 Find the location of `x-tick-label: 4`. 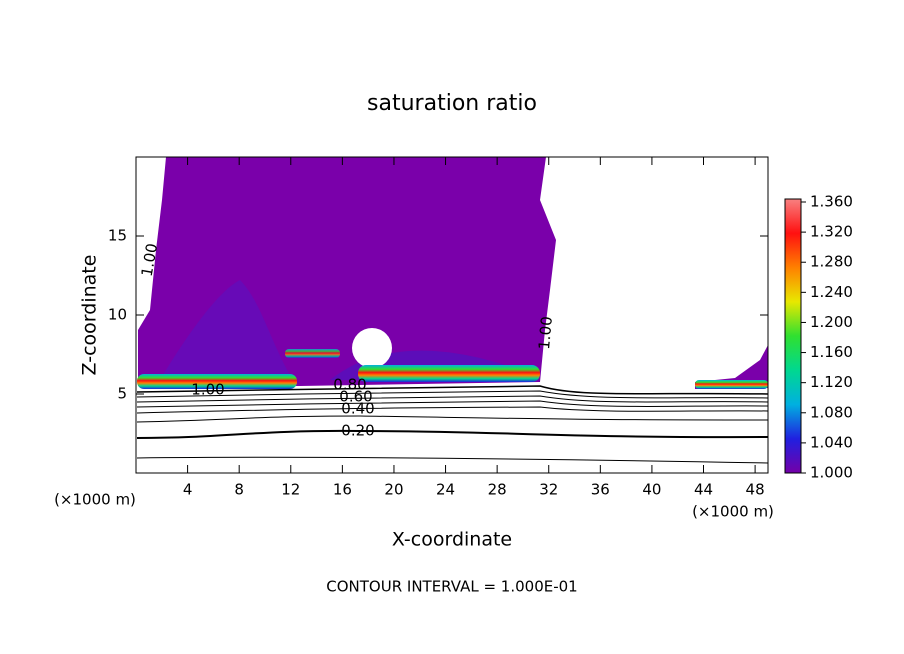

x-tick-label: 4 is located at coordinates (188, 490).